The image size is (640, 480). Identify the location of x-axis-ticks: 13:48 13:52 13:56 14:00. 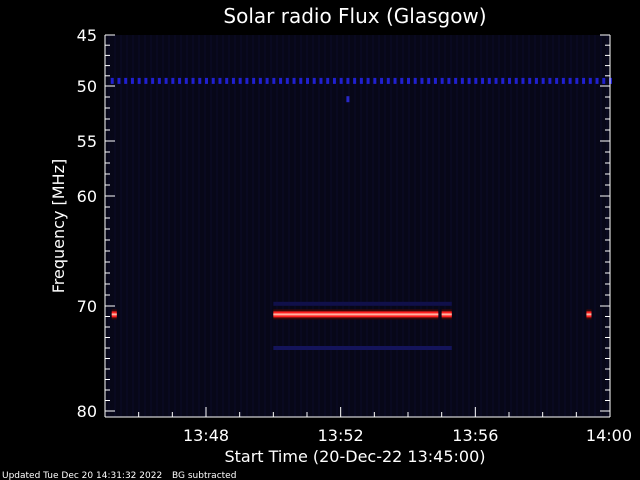
(385, 426).